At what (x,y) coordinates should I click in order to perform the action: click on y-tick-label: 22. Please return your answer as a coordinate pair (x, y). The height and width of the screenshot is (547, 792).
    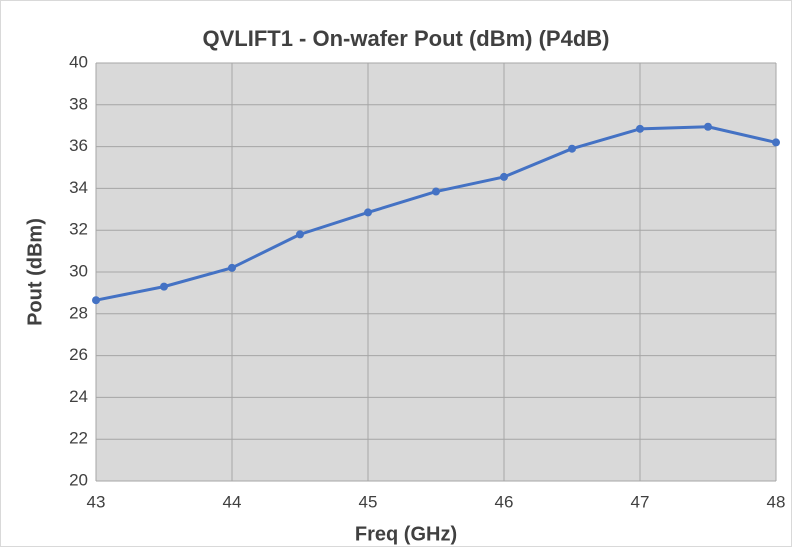
    Looking at the image, I should click on (78, 438).